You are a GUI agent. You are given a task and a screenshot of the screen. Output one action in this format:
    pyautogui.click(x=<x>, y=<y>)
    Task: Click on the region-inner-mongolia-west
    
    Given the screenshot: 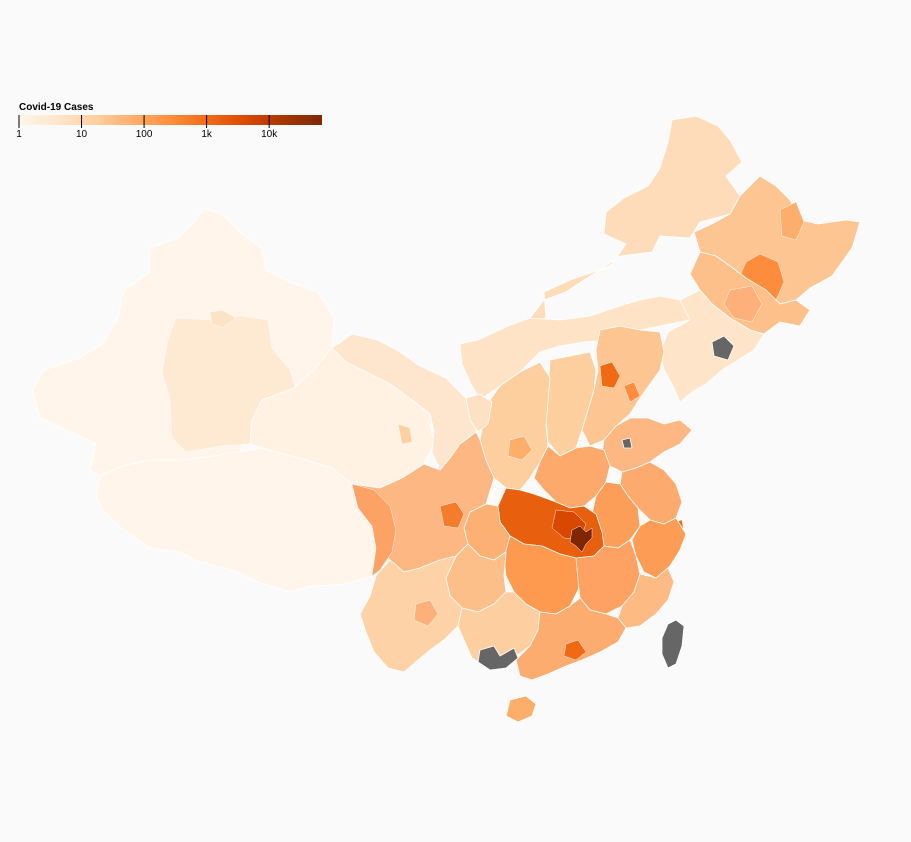 What is the action you would take?
    pyautogui.click(x=575, y=348)
    